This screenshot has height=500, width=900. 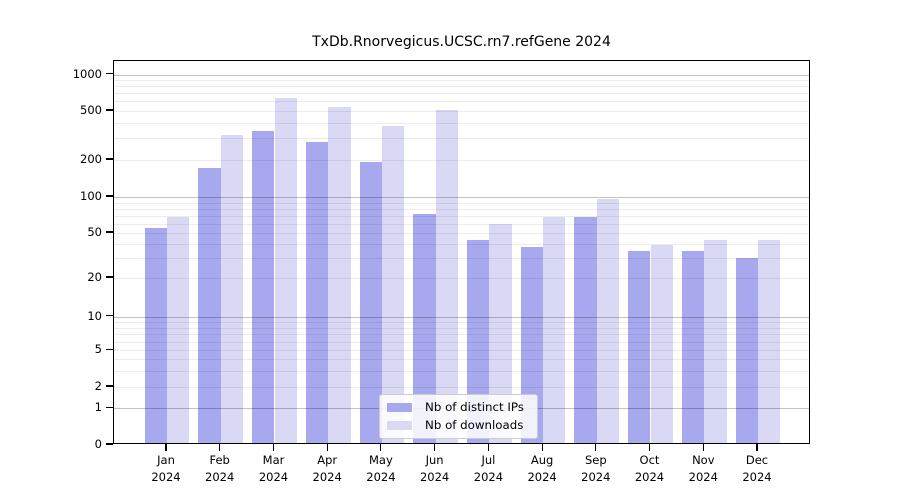 What do you see at coordinates (98, 407) in the screenshot?
I see `y-tick-label: 1` at bounding box center [98, 407].